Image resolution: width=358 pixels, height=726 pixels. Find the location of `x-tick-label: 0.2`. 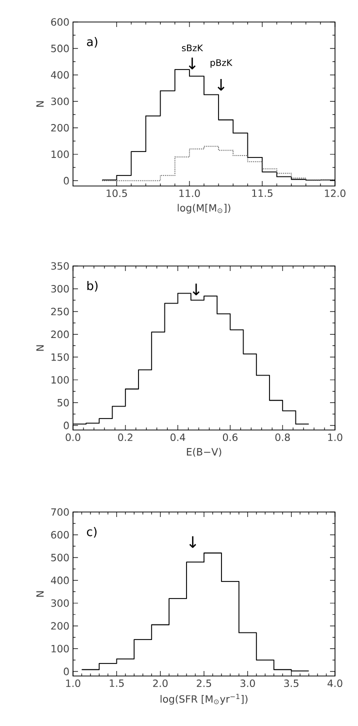

x-tick-label: 0.2 is located at coordinates (125, 438).